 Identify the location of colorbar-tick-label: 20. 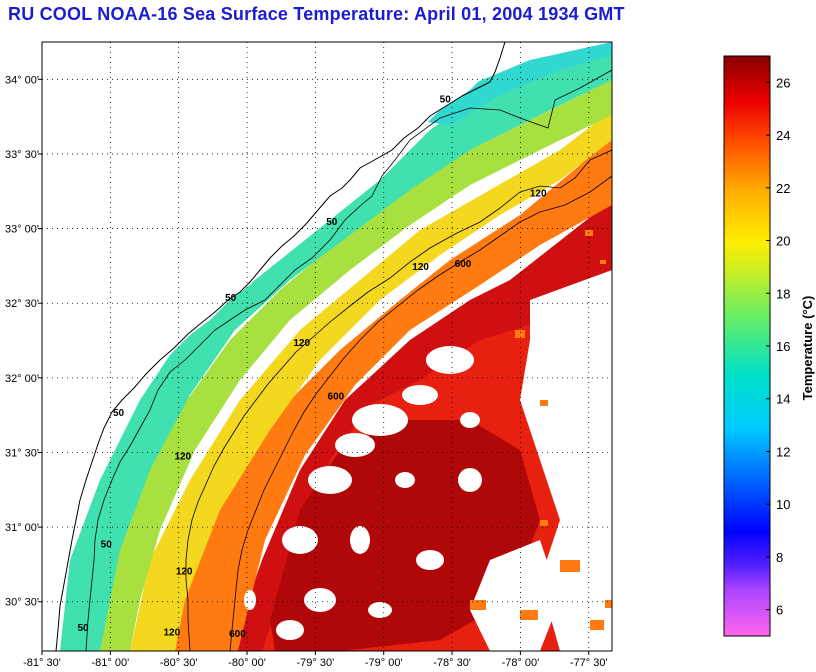
(783, 241).